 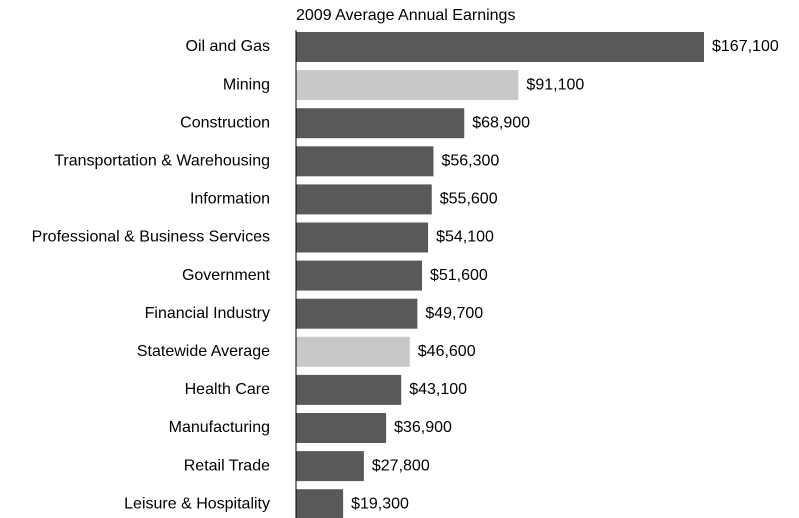 What do you see at coordinates (470, 161) in the screenshot?
I see `value-label: $56,300` at bounding box center [470, 161].